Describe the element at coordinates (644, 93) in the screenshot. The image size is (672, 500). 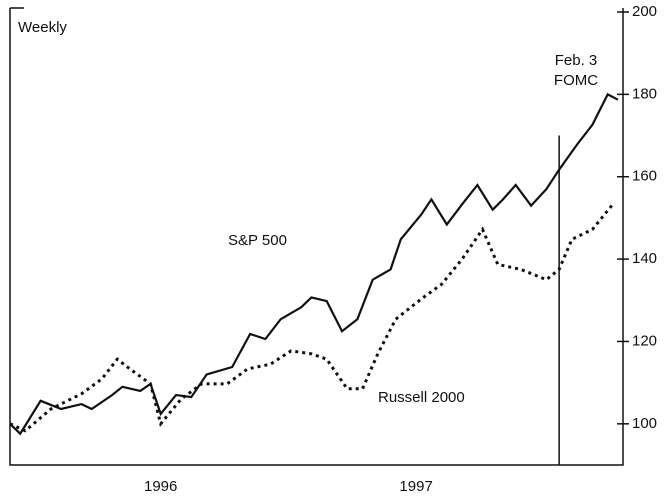
I see `y-tick-label: 180` at that location.